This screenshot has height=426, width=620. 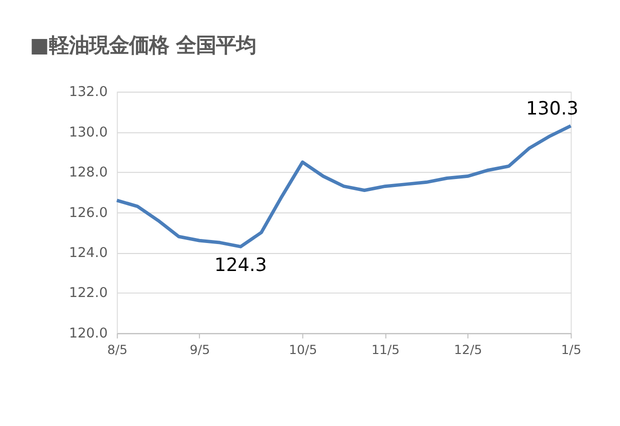 I want to click on x-tick-label: 10/5, so click(x=303, y=349).